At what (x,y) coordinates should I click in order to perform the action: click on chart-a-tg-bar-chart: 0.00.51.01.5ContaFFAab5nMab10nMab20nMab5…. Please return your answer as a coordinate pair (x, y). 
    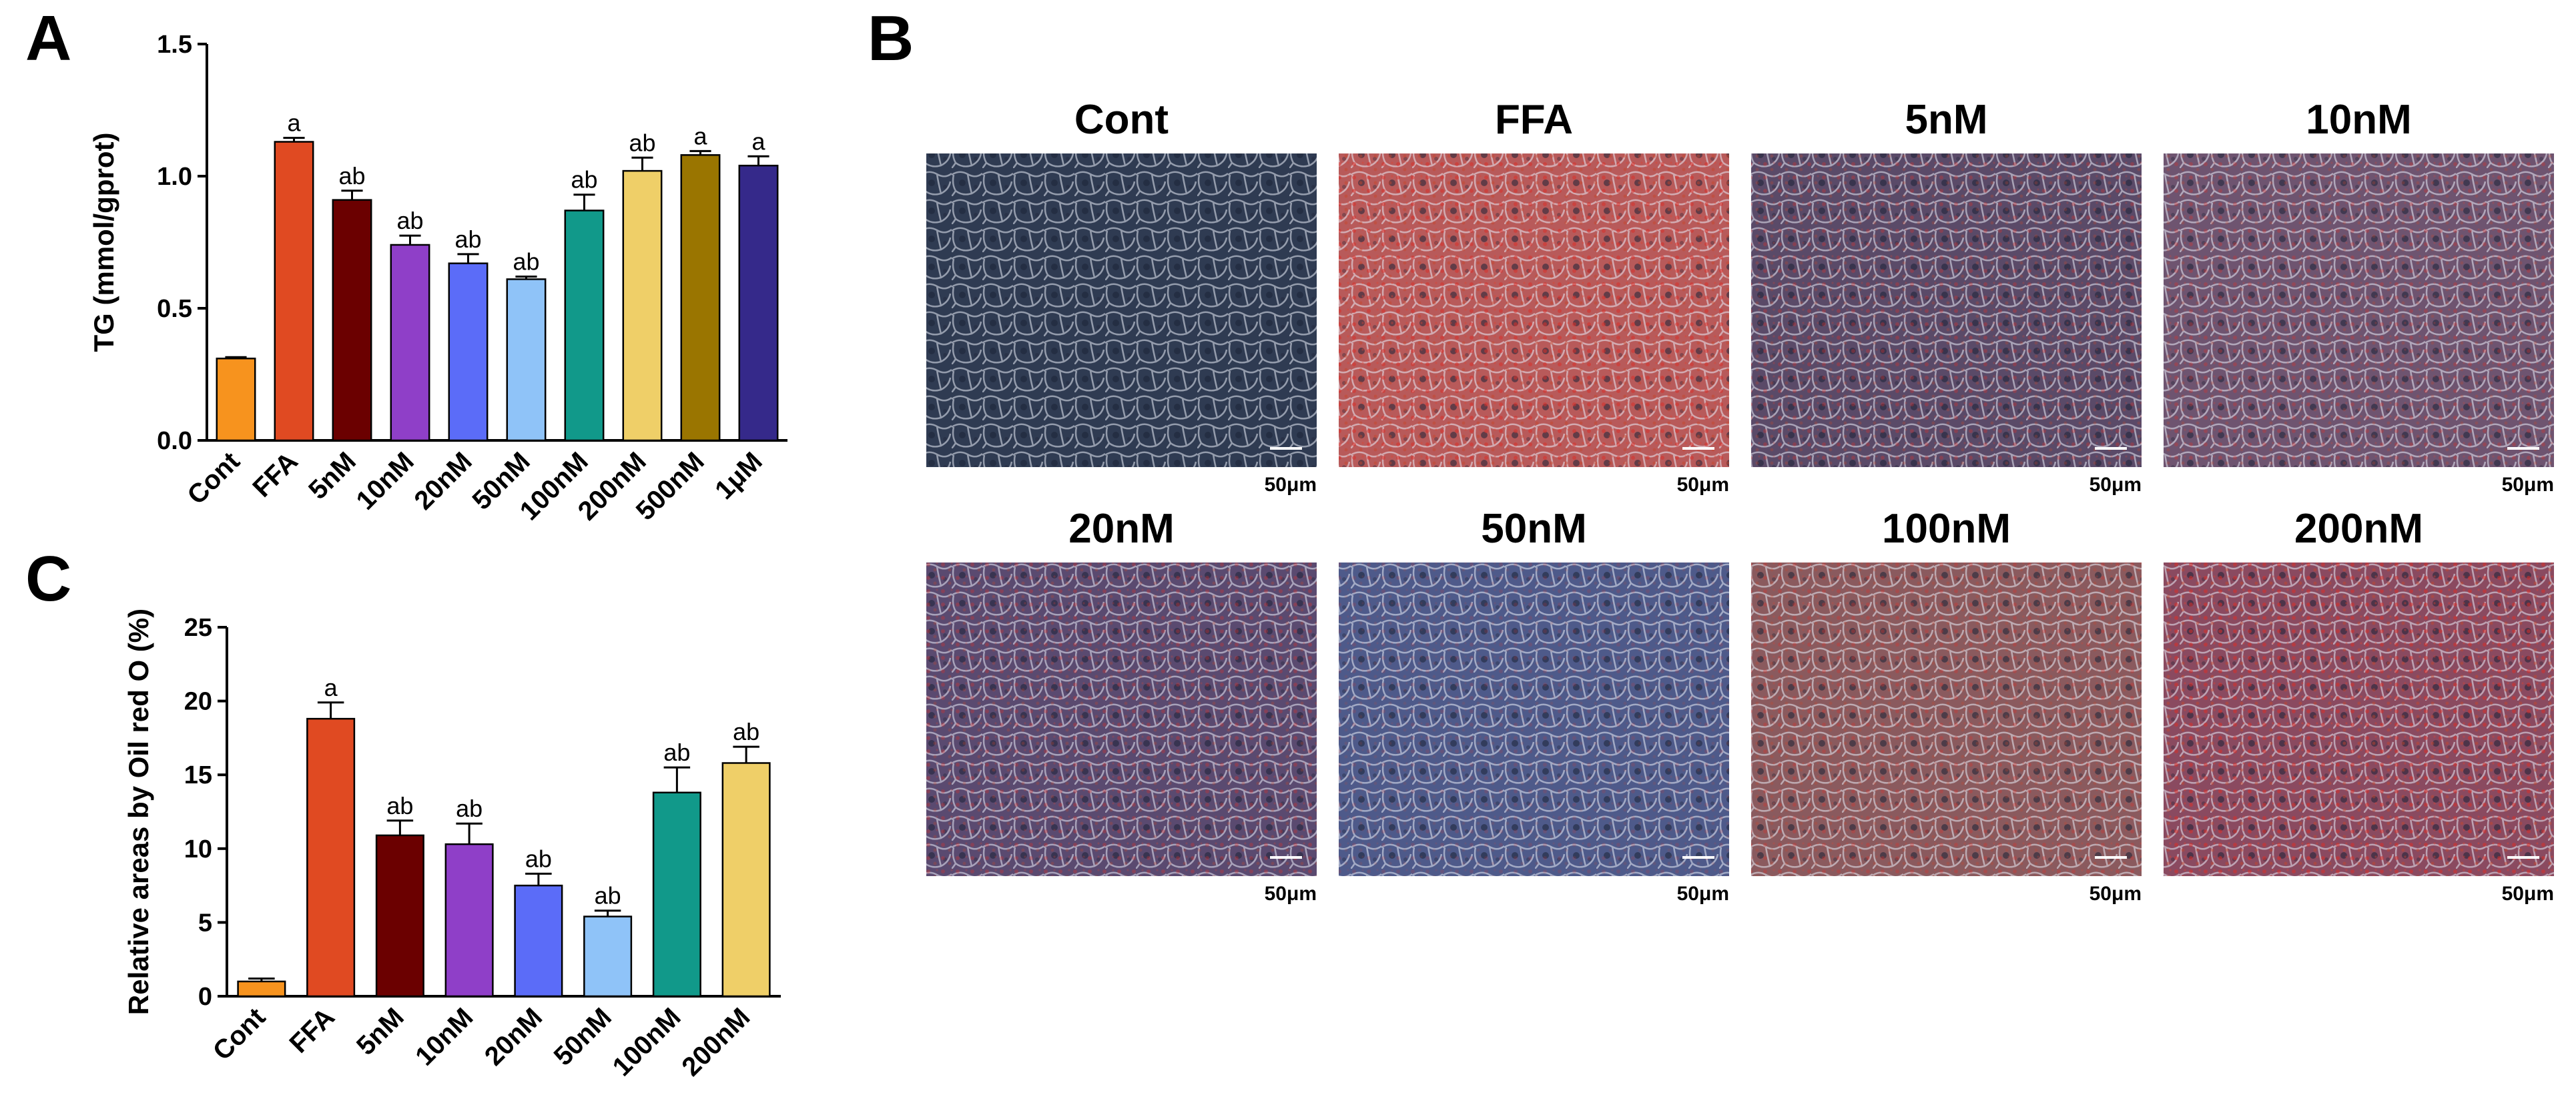
    Looking at the image, I should click on (437, 278).